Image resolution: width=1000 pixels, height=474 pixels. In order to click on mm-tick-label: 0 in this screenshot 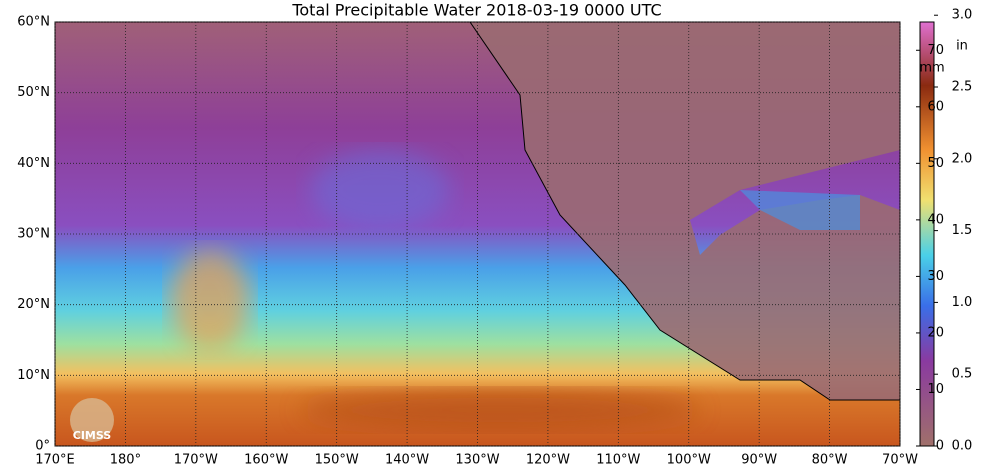, I will do `click(940, 446)`.